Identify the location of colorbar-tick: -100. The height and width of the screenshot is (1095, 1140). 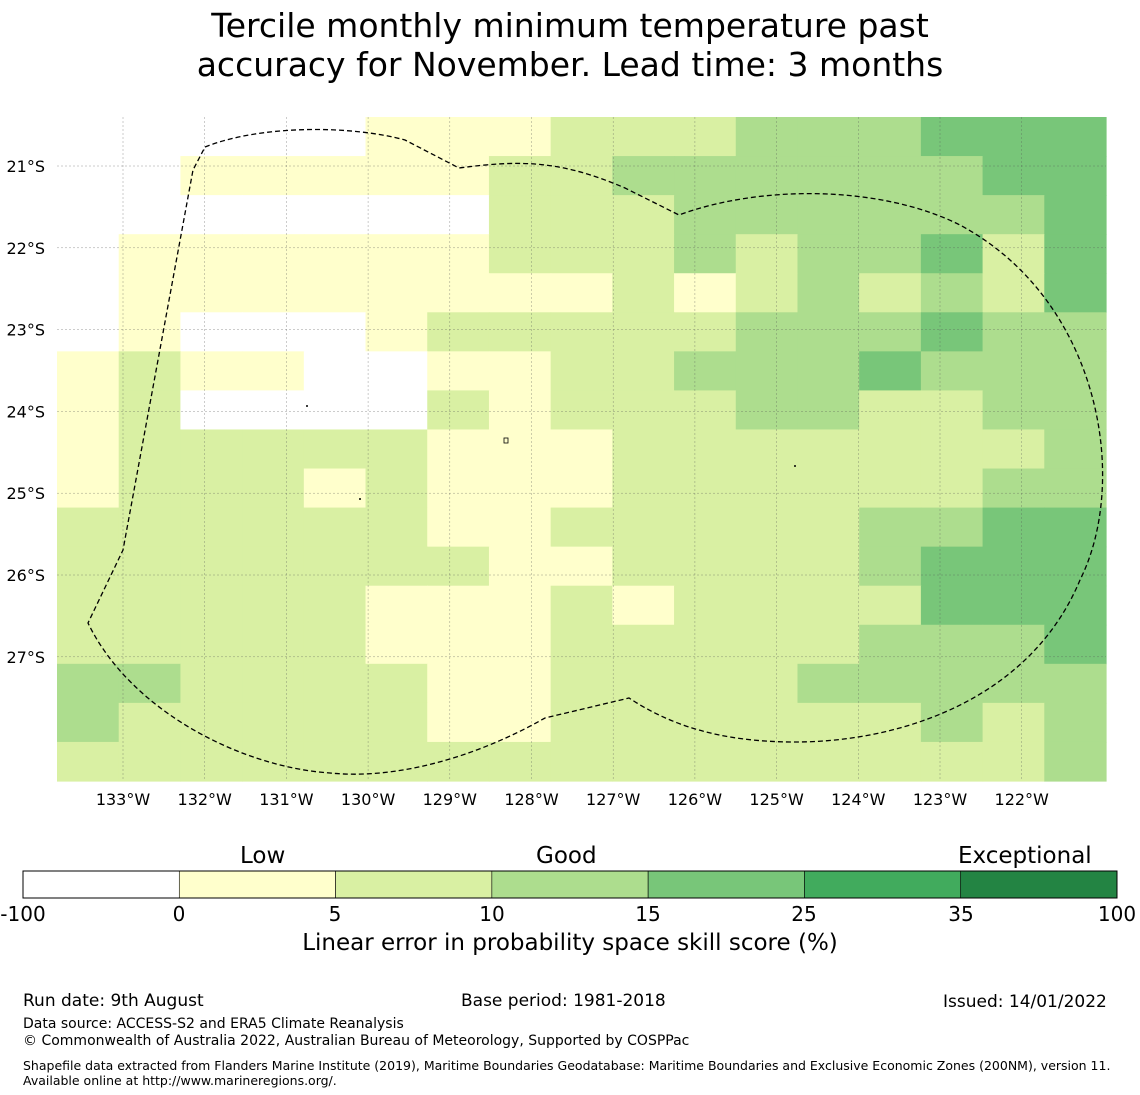
(23, 914).